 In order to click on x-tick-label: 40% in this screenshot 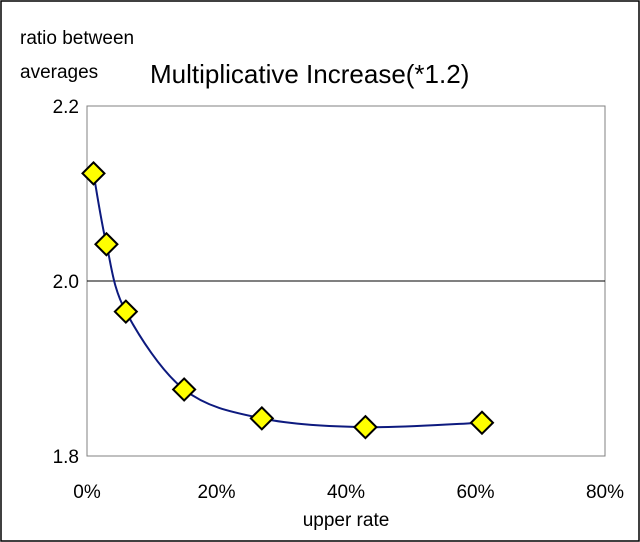, I will do `click(346, 492)`.